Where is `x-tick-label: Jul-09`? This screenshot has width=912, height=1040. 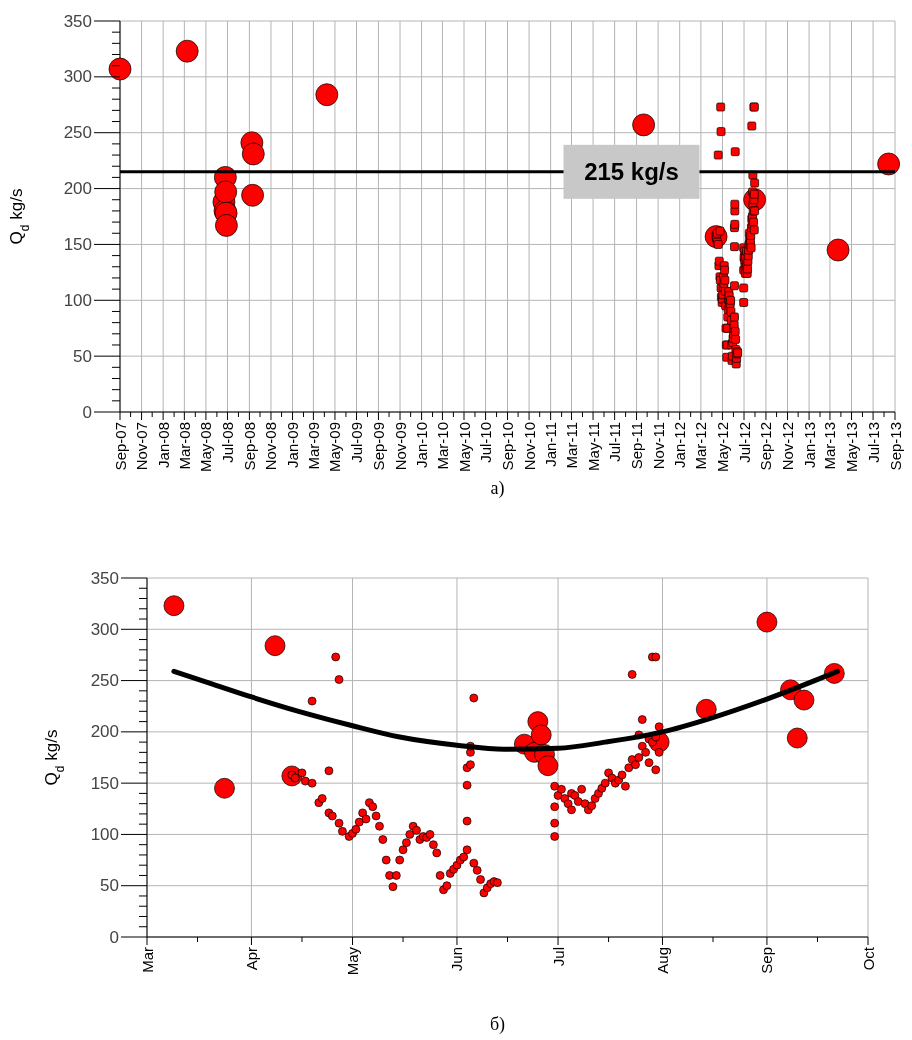 x-tick-label: Jul-09 is located at coordinates (357, 442).